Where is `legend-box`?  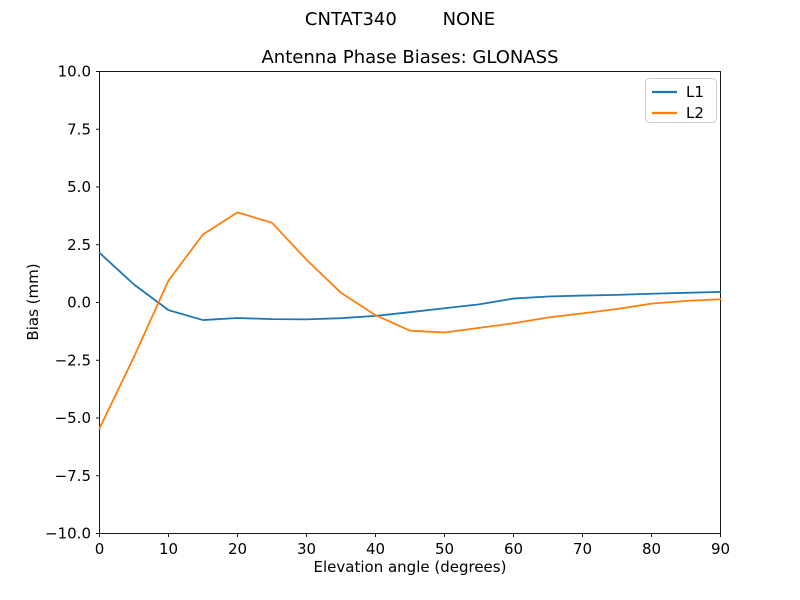 legend-box is located at coordinates (681, 100).